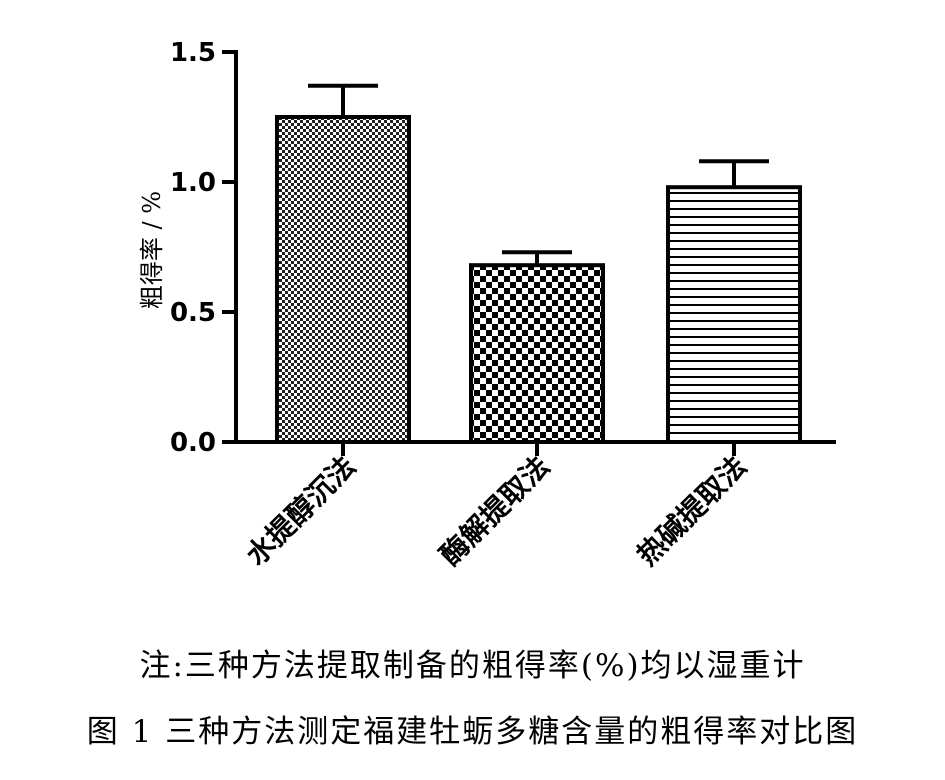 The width and height of the screenshot is (945, 780). I want to click on chart-note: 注:三种方法提取制备的粗得率(%)均以湿重计, so click(472, 666).